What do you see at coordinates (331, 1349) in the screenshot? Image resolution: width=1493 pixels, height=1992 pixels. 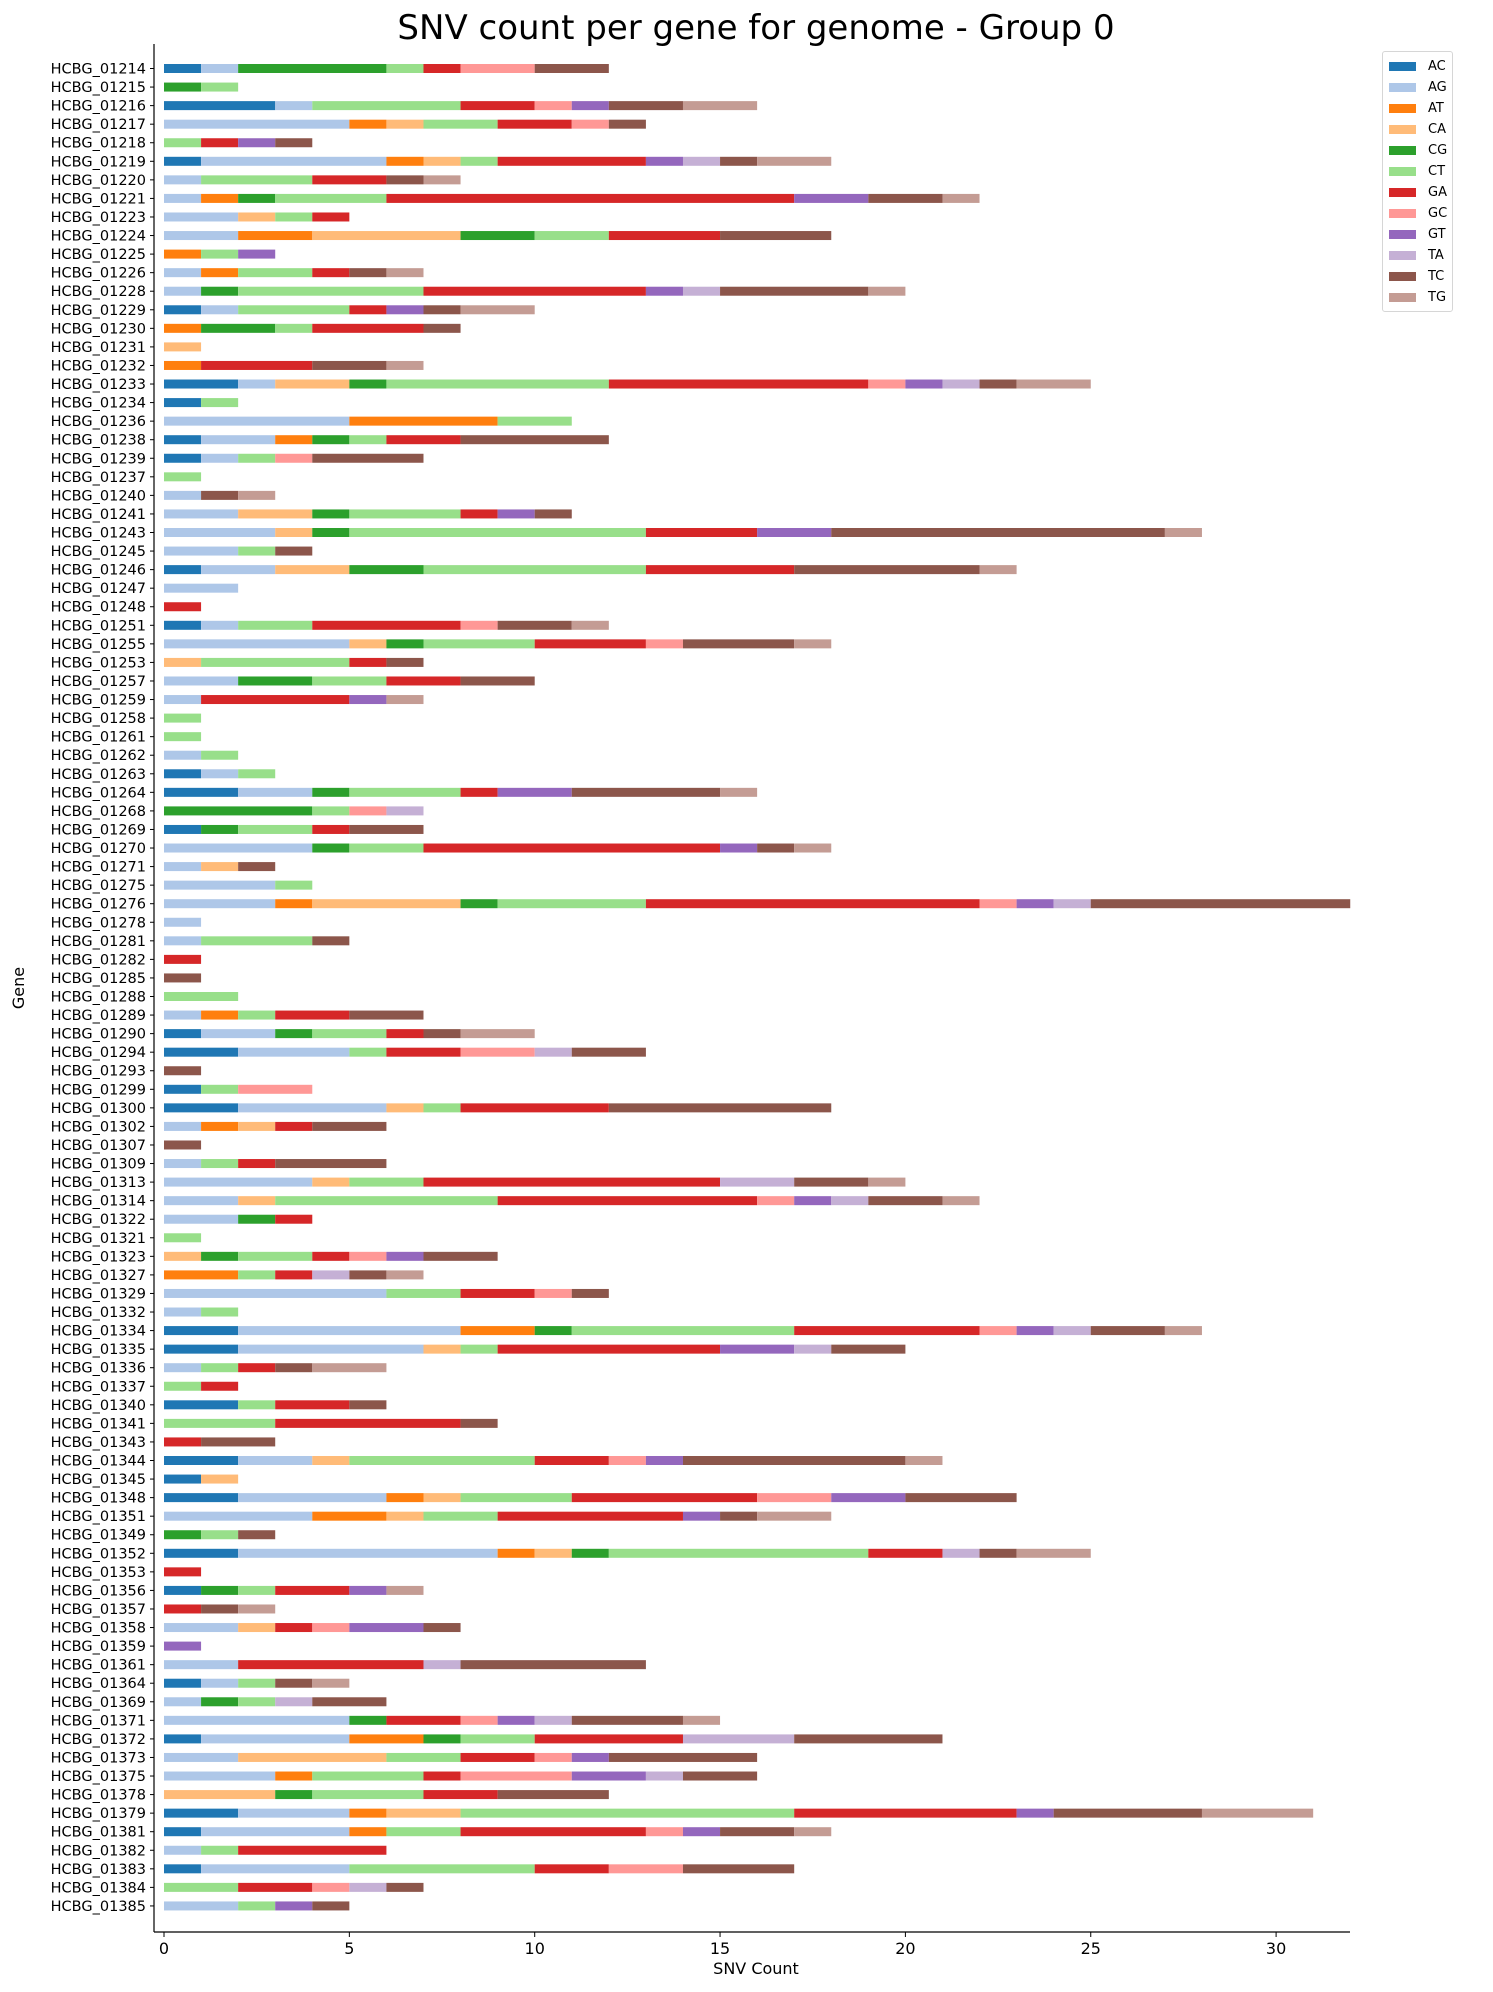 I see `bar-segment-HCBG_01335-AG` at bounding box center [331, 1349].